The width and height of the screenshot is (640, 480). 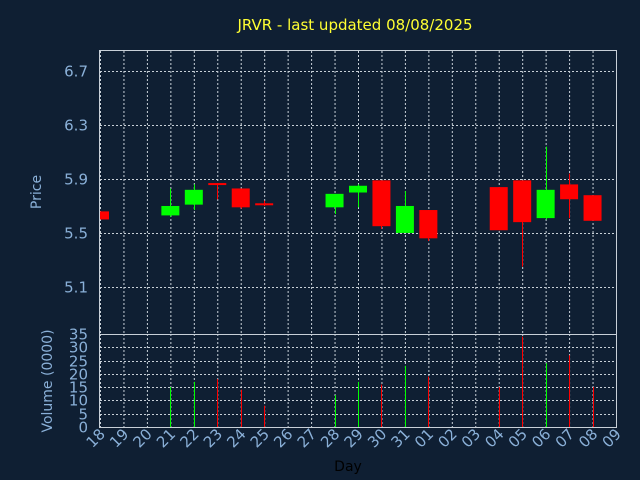 What do you see at coordinates (424, 438) in the screenshot?
I see `x-tick-label: 01` at bounding box center [424, 438].